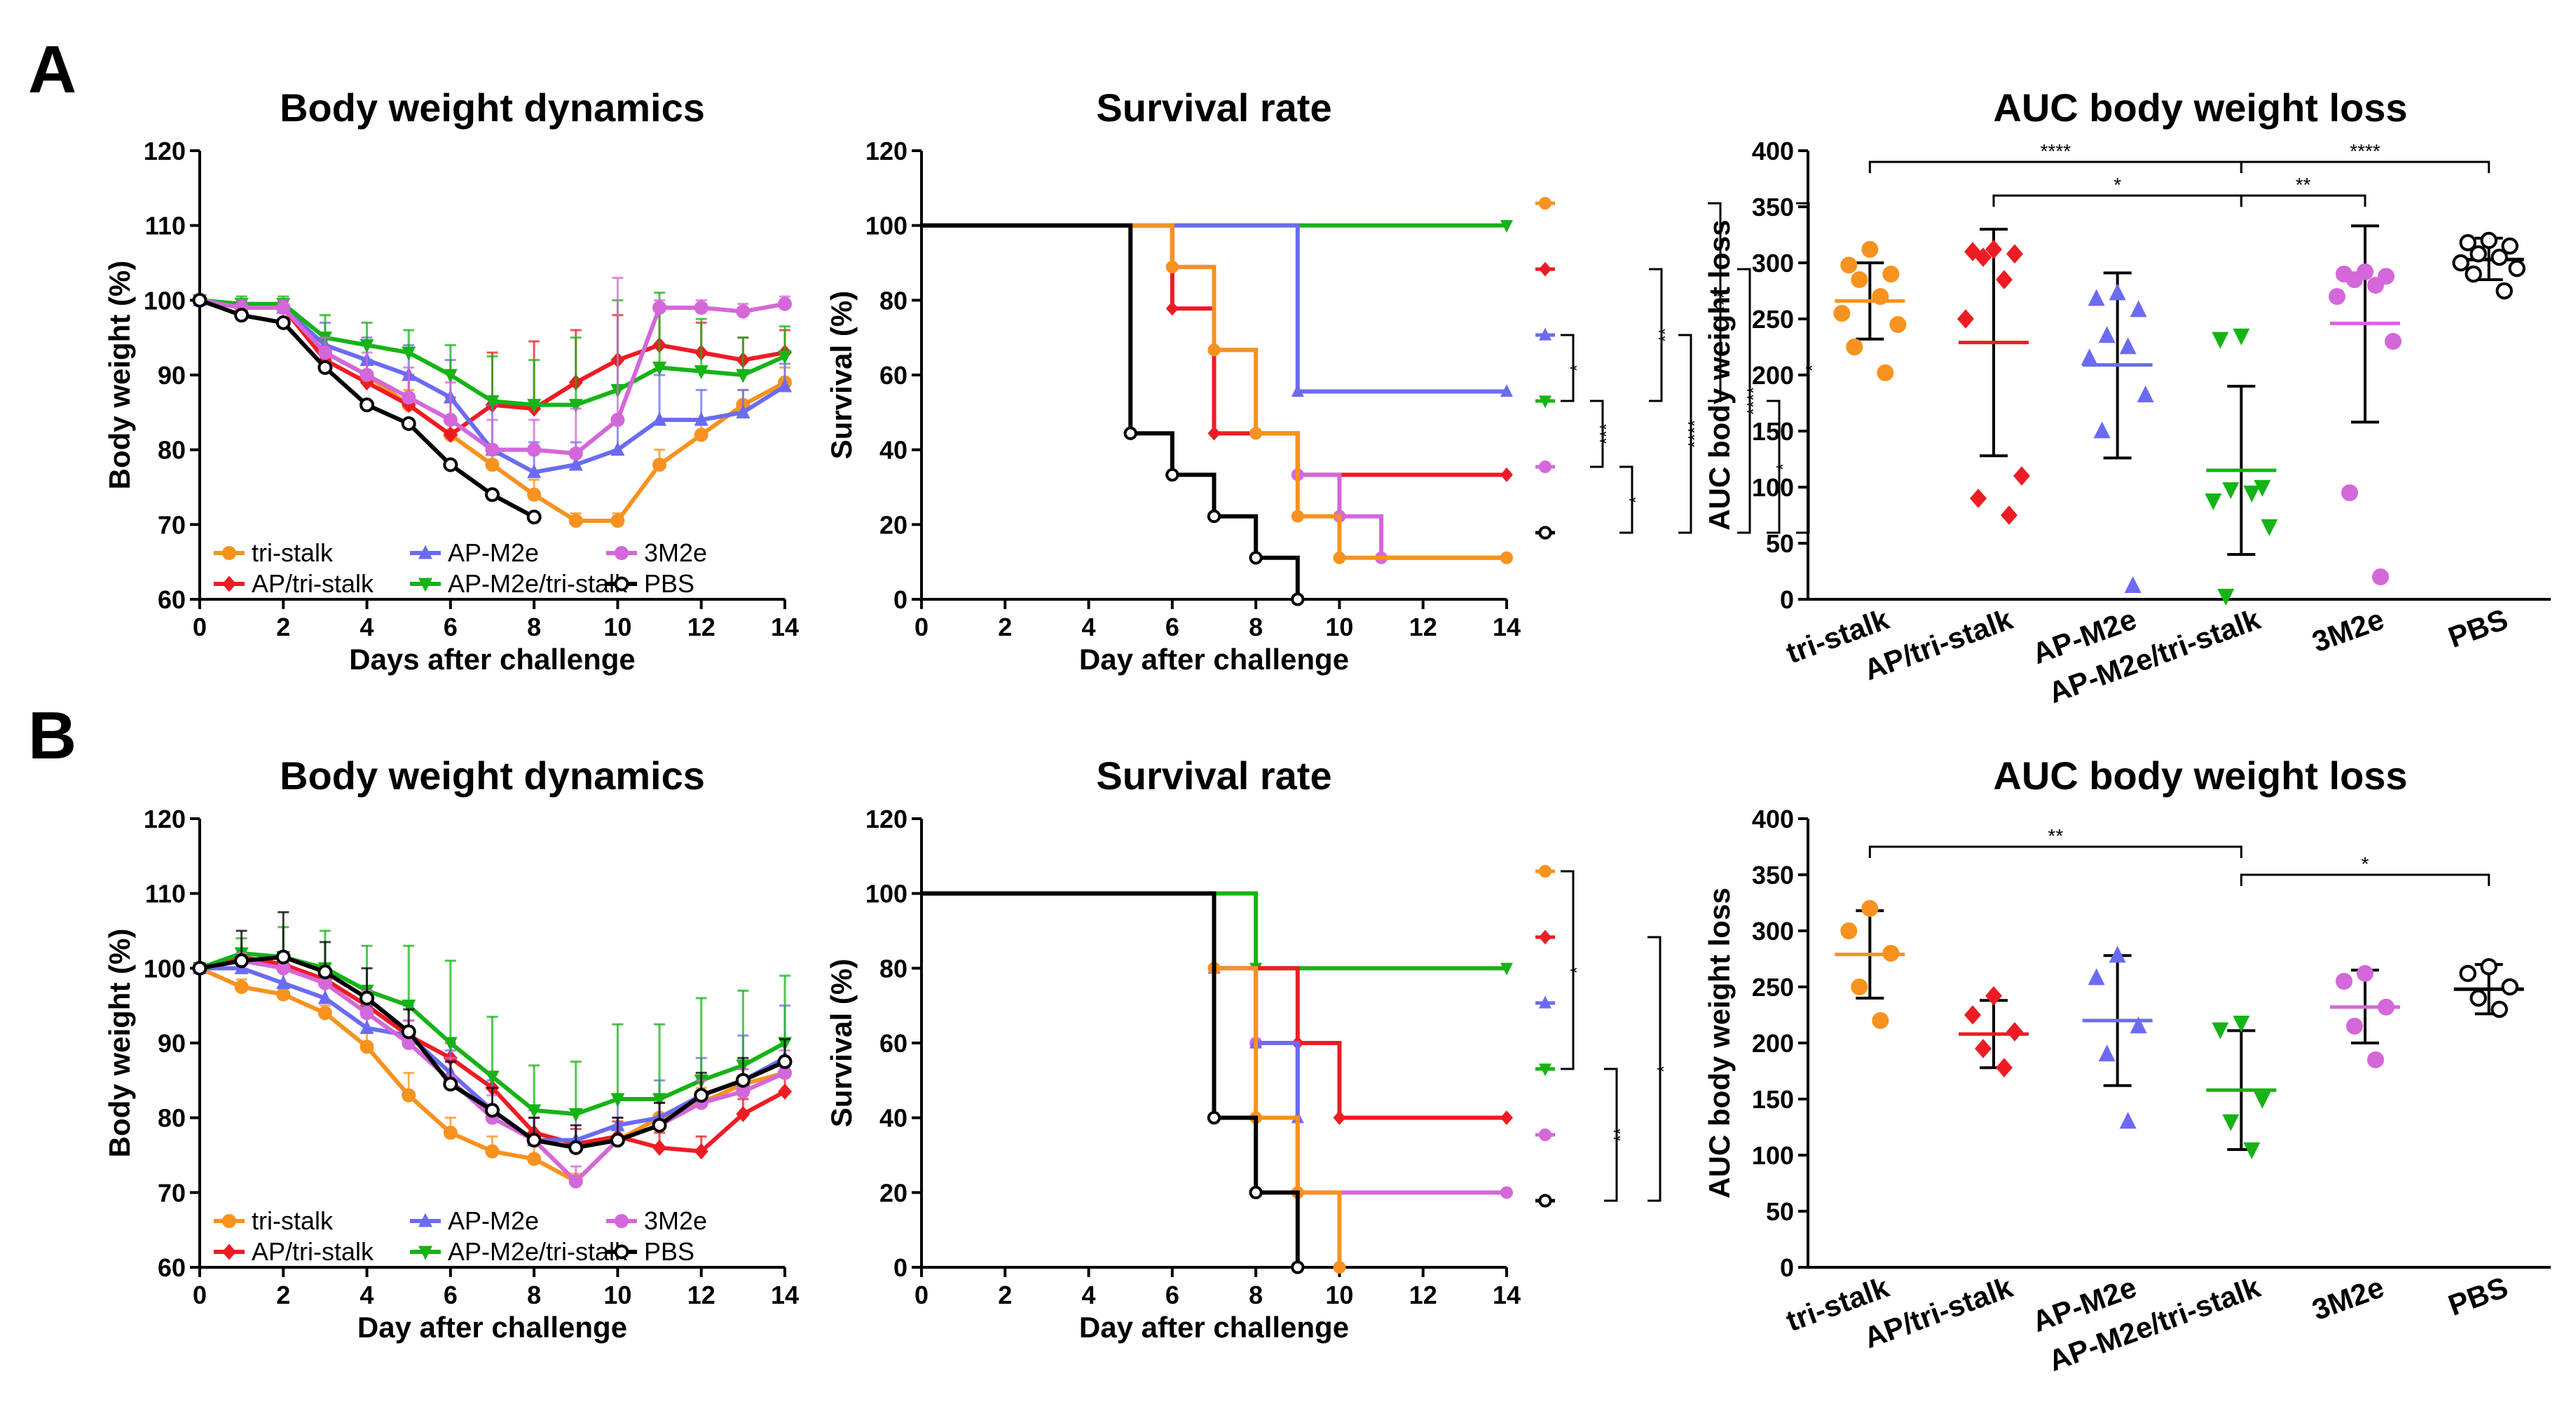 The height and width of the screenshot is (1425, 2576). What do you see at coordinates (841, 375) in the screenshot?
I see `y-axis-label: Survival (%)` at bounding box center [841, 375].